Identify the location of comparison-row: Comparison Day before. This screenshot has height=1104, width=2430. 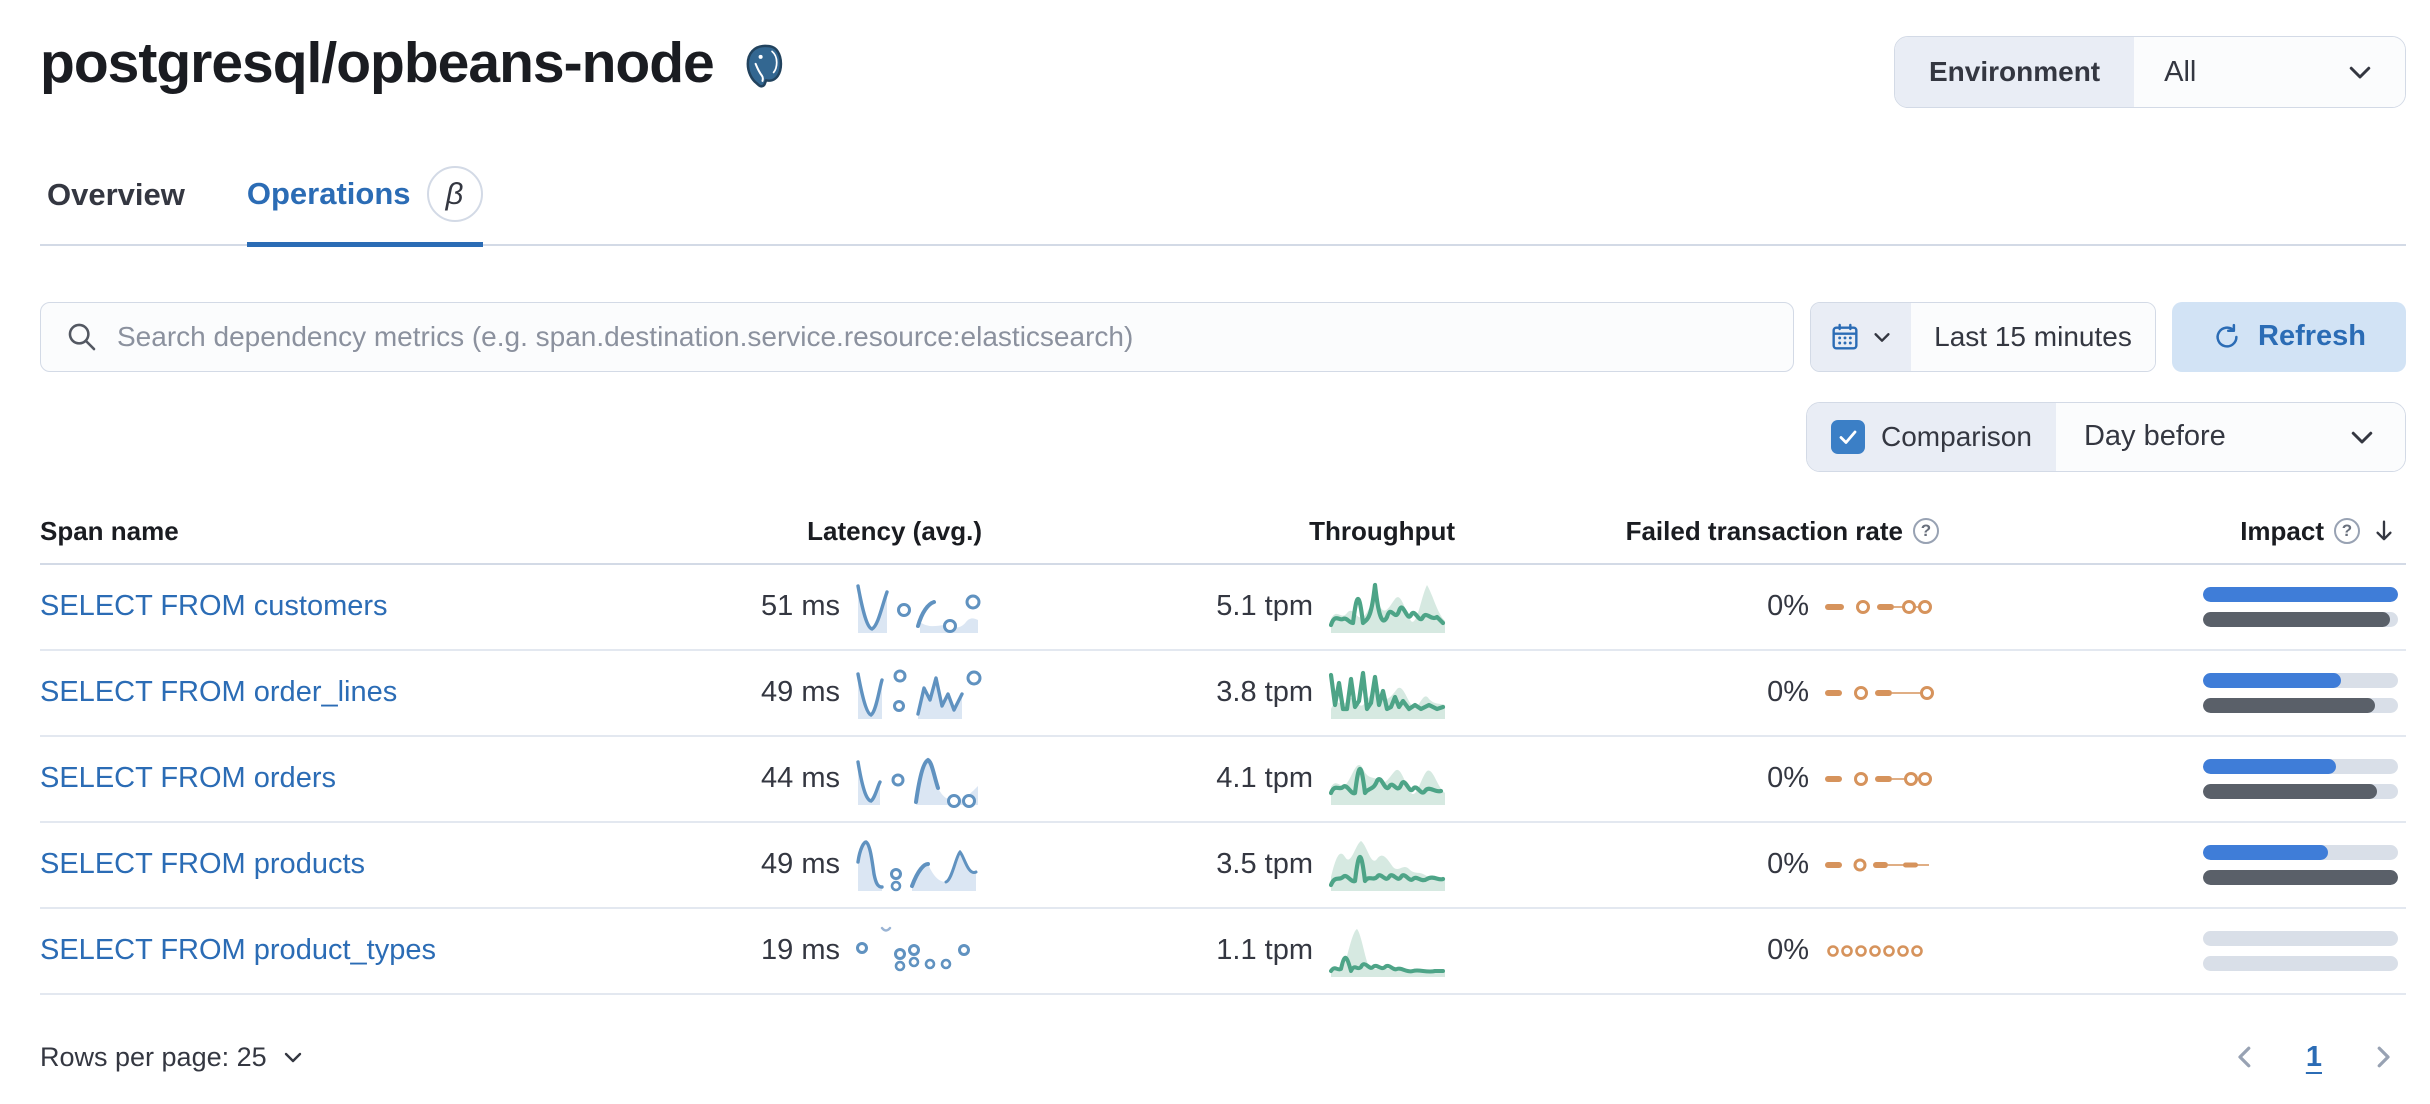
(1223, 436).